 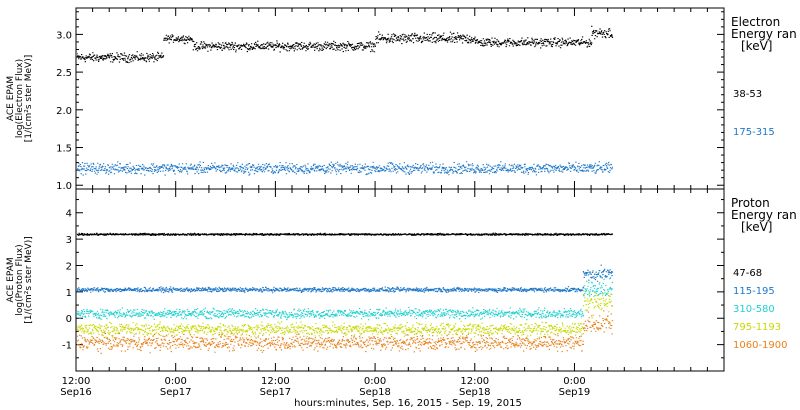 What do you see at coordinates (747, 273) in the screenshot?
I see `legend-entry: 47-68` at bounding box center [747, 273].